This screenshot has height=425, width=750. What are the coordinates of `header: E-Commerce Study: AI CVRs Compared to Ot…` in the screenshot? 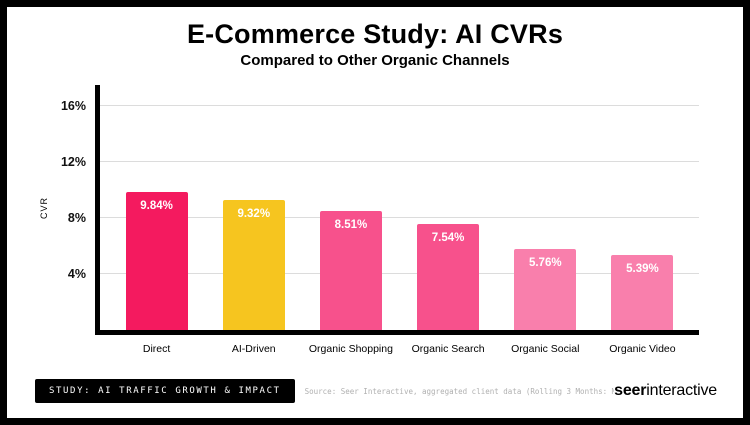 It's located at (375, 38).